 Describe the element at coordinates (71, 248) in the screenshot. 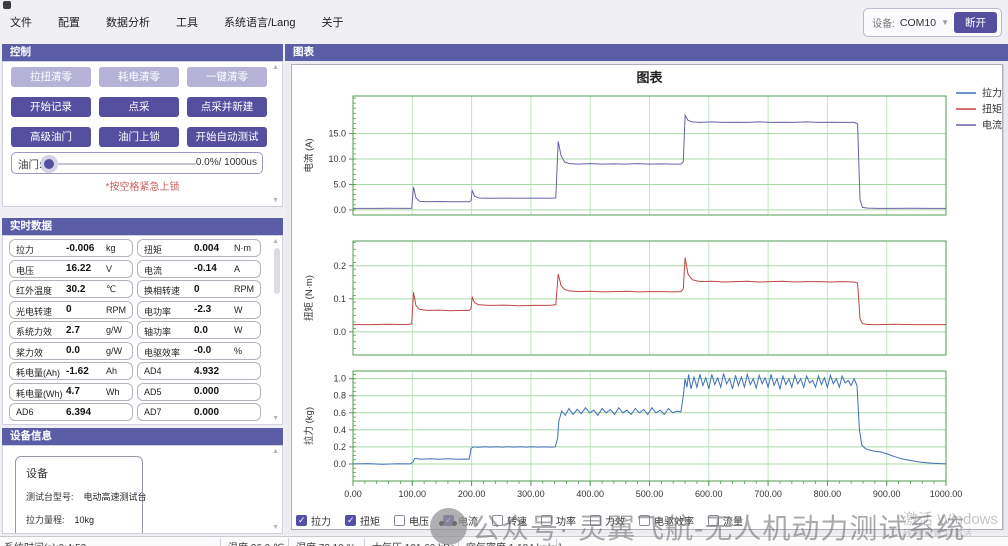

I see `realtime-field: 拉力 -0.006 kg` at that location.